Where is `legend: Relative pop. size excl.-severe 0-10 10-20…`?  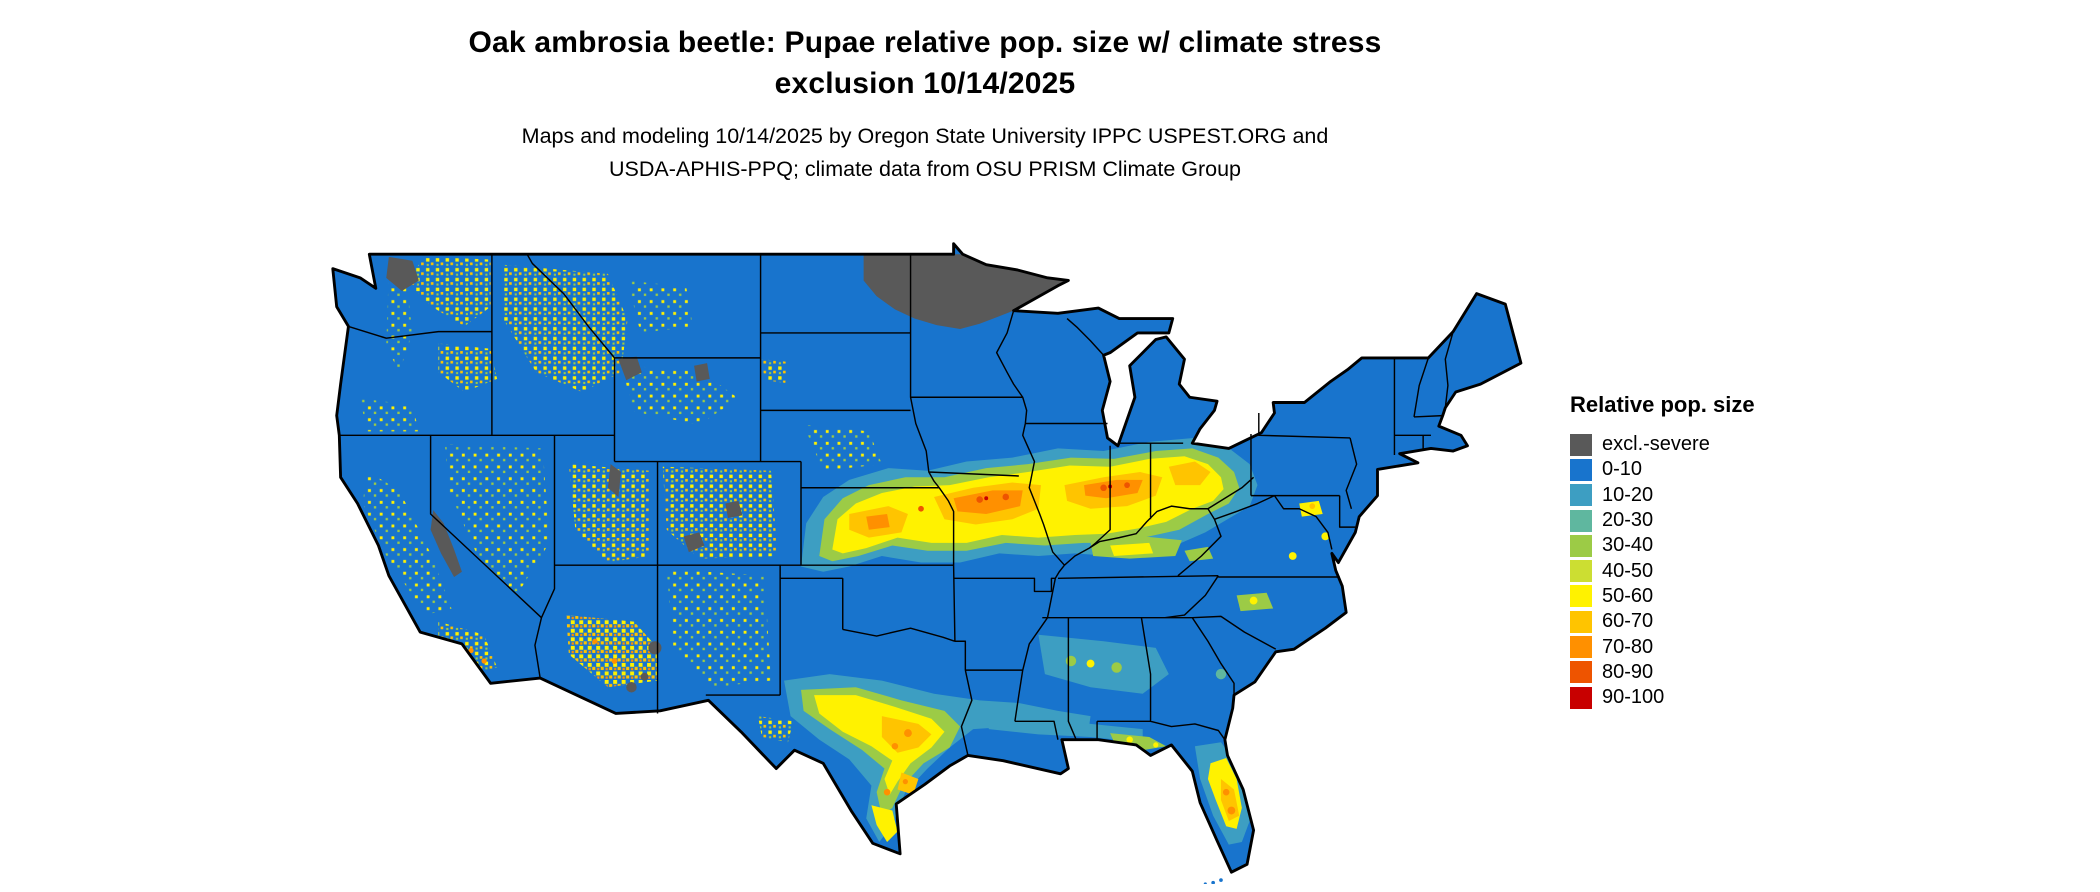 legend: Relative pop. size excl.-severe 0-10 10-20… is located at coordinates (1662, 551).